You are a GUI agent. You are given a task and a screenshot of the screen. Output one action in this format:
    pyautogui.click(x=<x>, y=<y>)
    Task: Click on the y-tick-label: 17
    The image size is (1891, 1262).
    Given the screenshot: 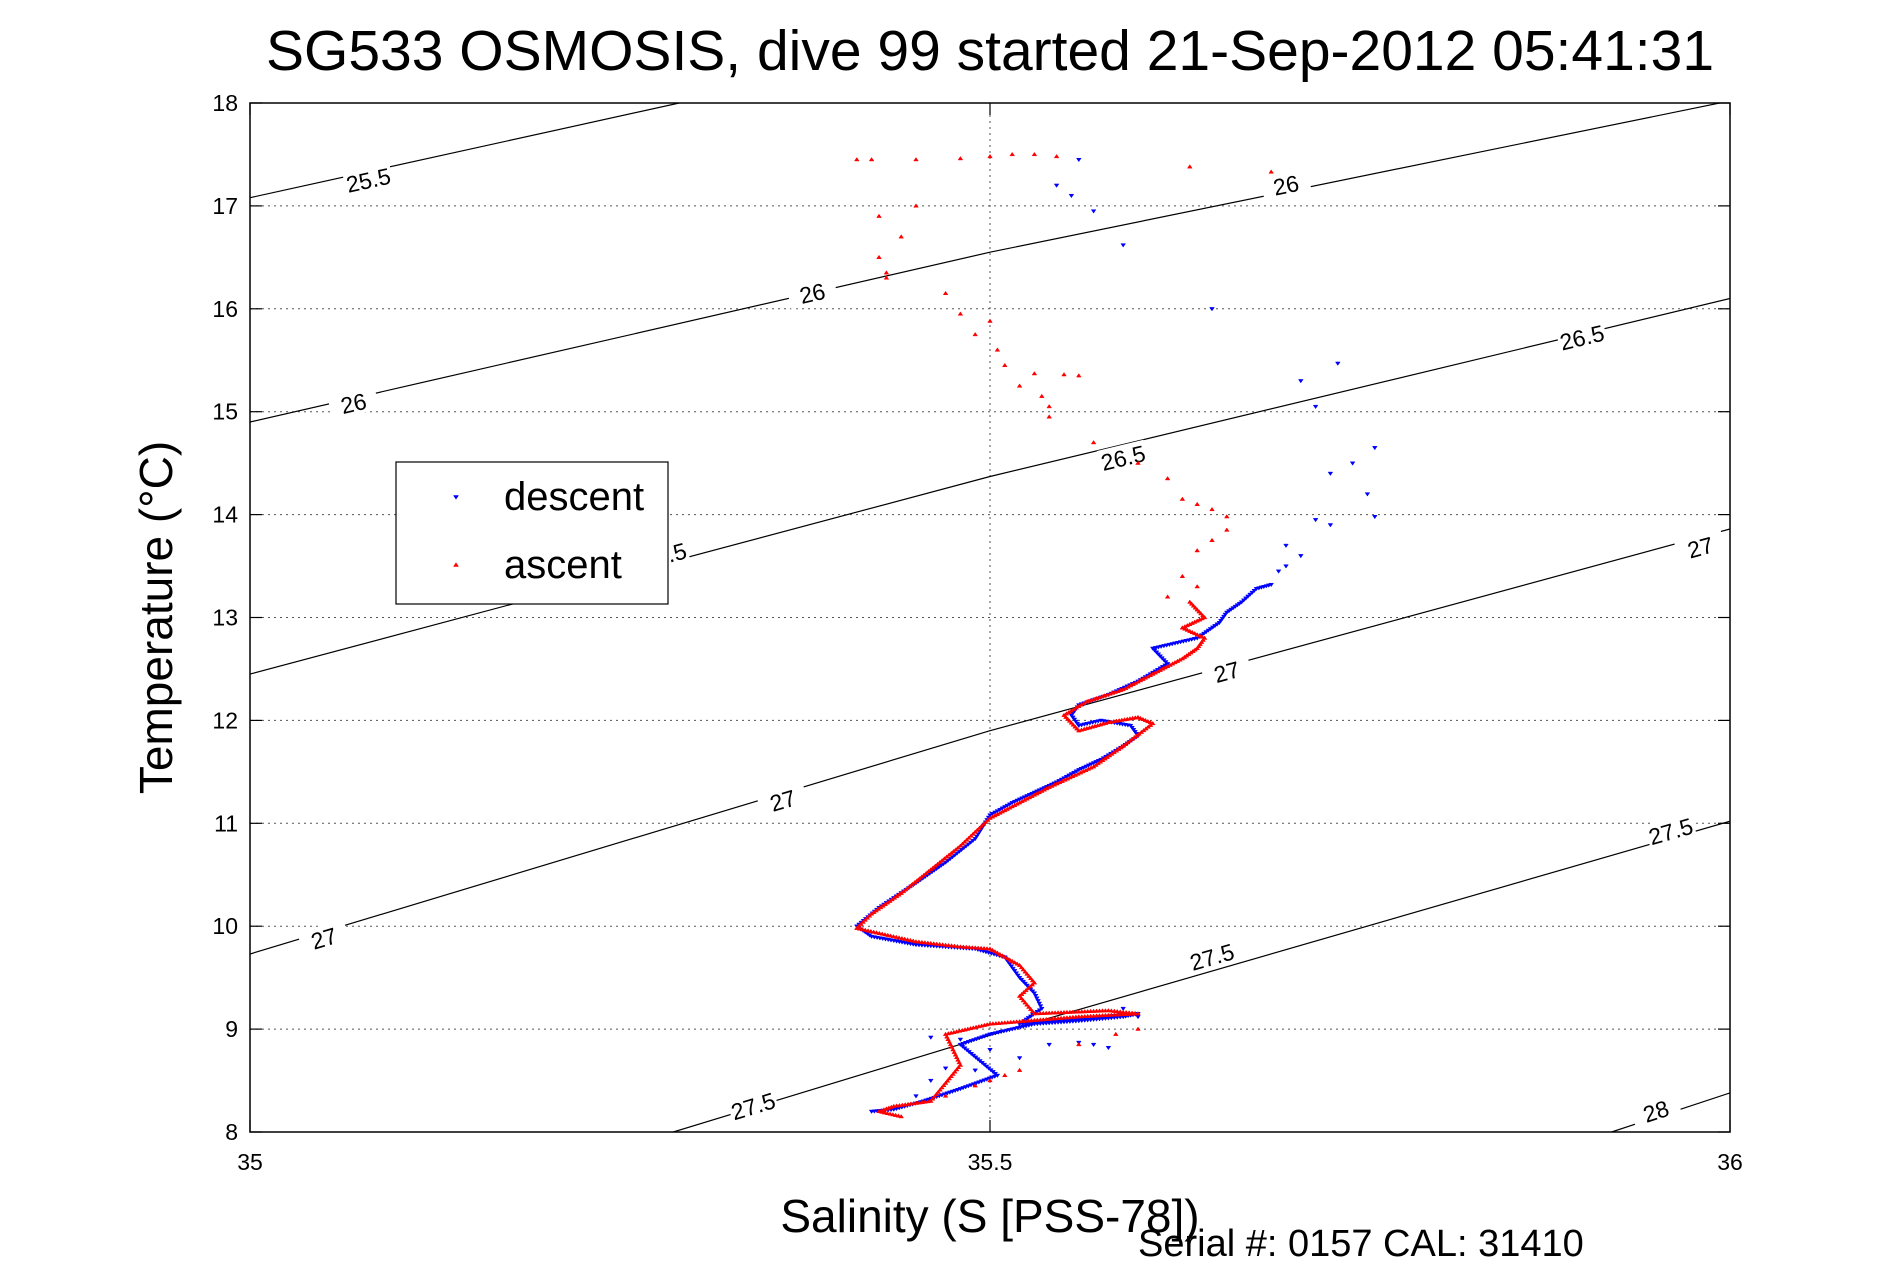 What is the action you would take?
    pyautogui.click(x=225, y=206)
    